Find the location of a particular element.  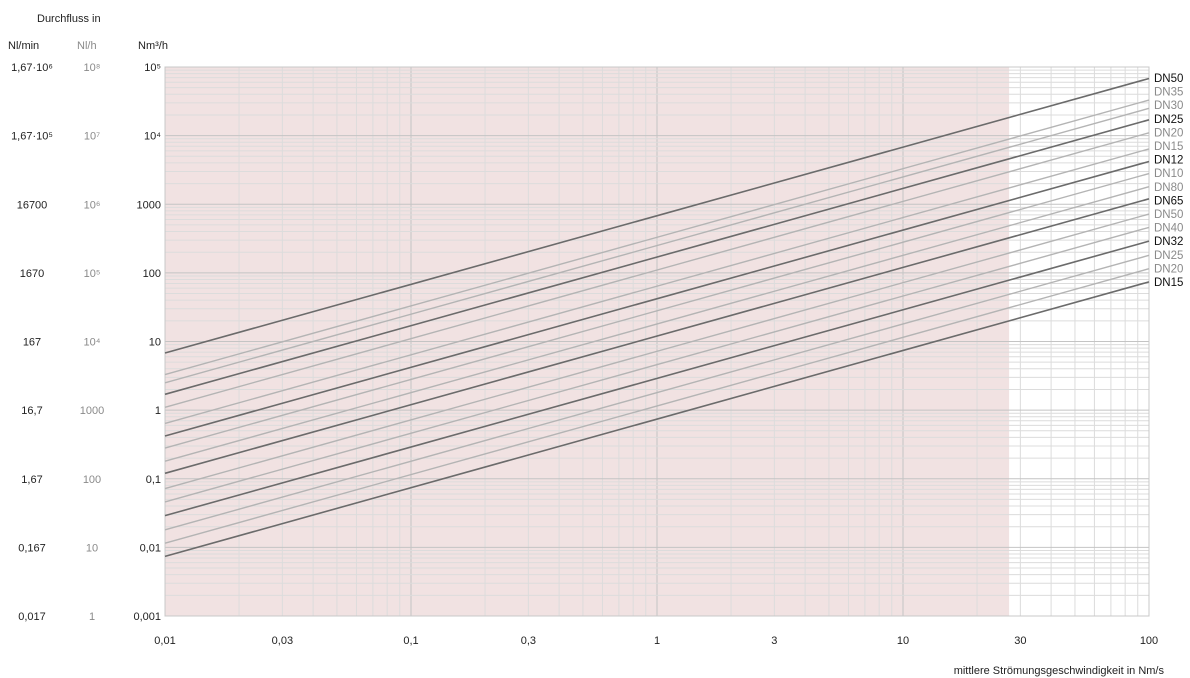

y-tick-label-nm3h: 10⁴ is located at coordinates (152, 137).